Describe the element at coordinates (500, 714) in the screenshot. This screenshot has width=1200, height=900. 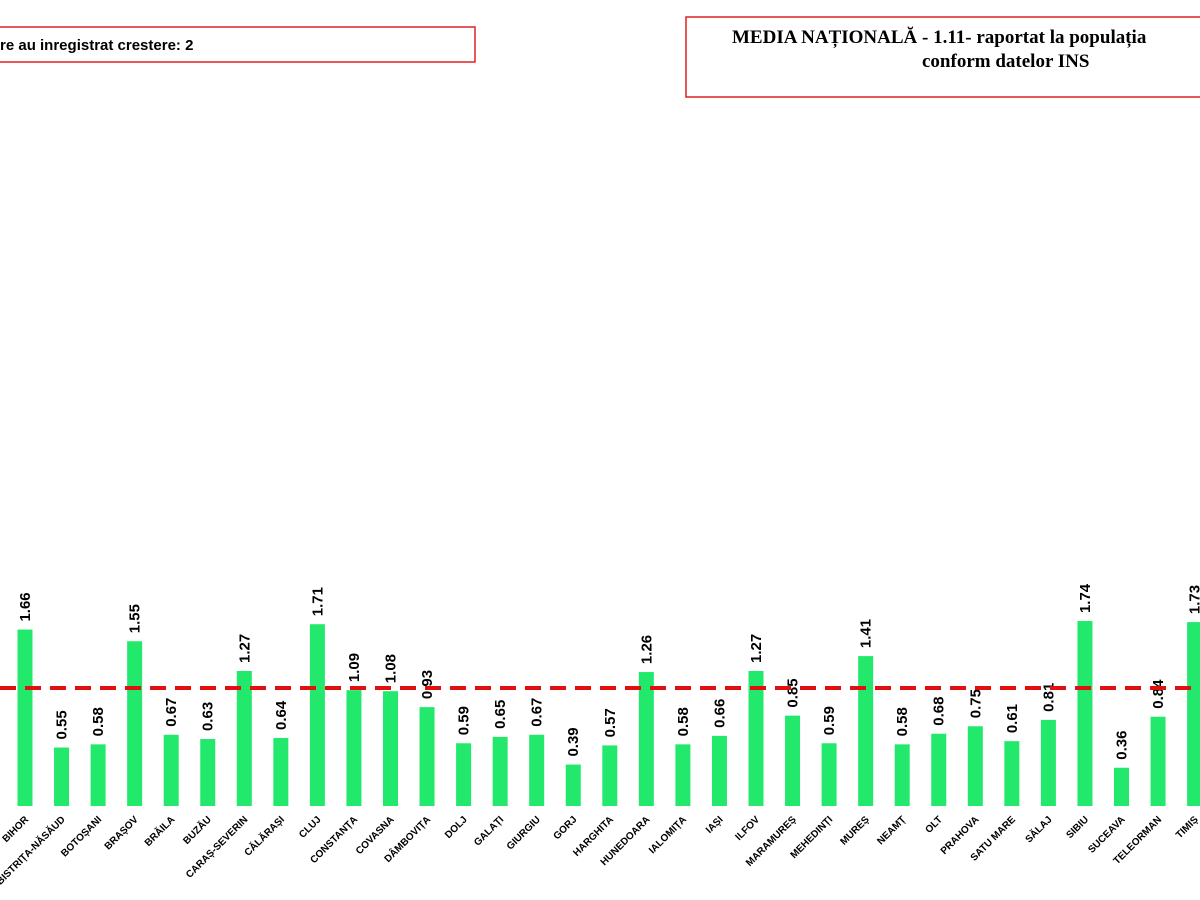
I see `value-label: 0.65` at that location.